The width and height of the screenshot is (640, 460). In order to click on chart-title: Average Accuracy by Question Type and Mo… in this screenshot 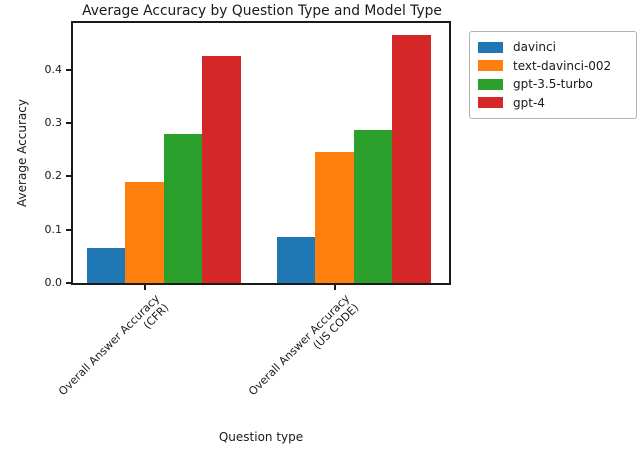, I will do `click(262, 11)`.